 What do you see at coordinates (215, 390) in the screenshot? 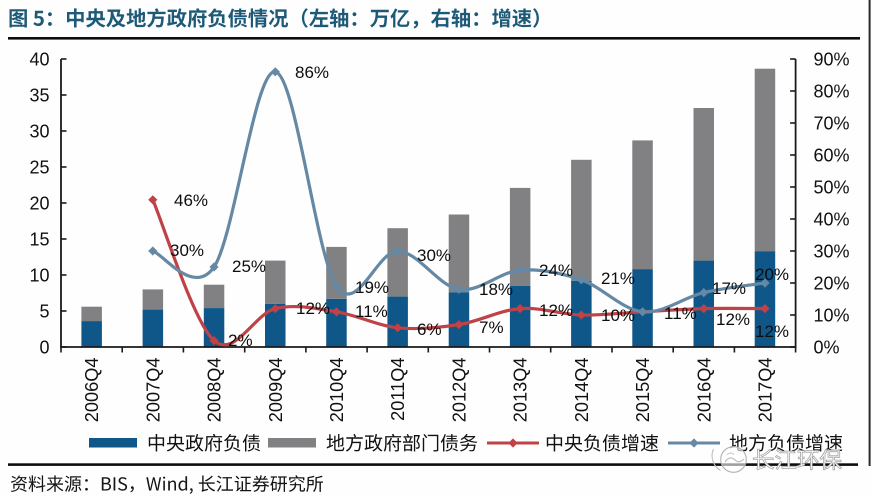
I see `svg-text: 2008Q4` at bounding box center [215, 390].